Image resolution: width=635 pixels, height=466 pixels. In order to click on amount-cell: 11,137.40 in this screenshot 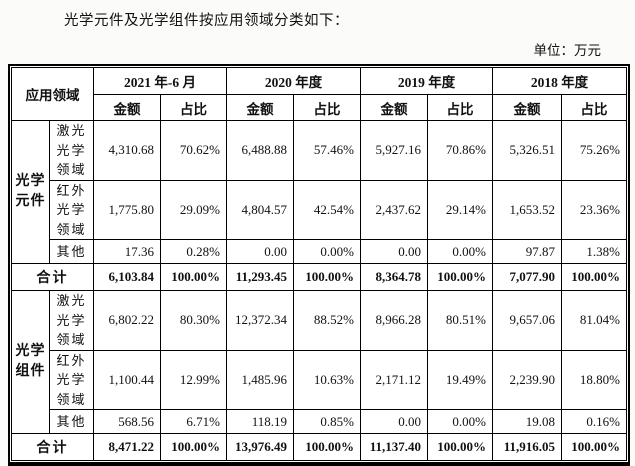, I will do `click(394, 447)`.